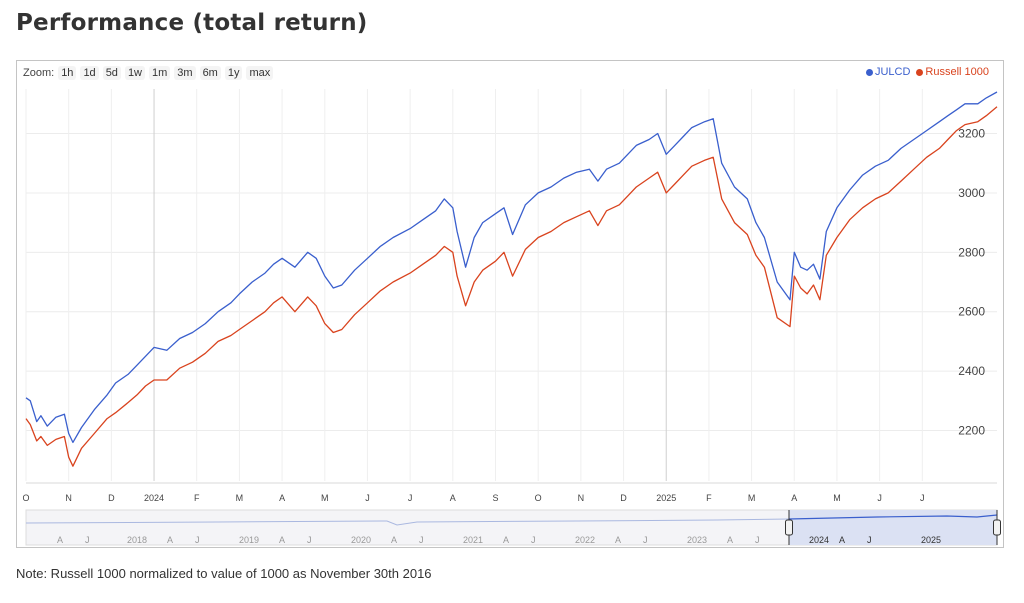 This screenshot has width=1024, height=603. What do you see at coordinates (39, 73) in the screenshot?
I see `zoom-label: Zoom:` at bounding box center [39, 73].